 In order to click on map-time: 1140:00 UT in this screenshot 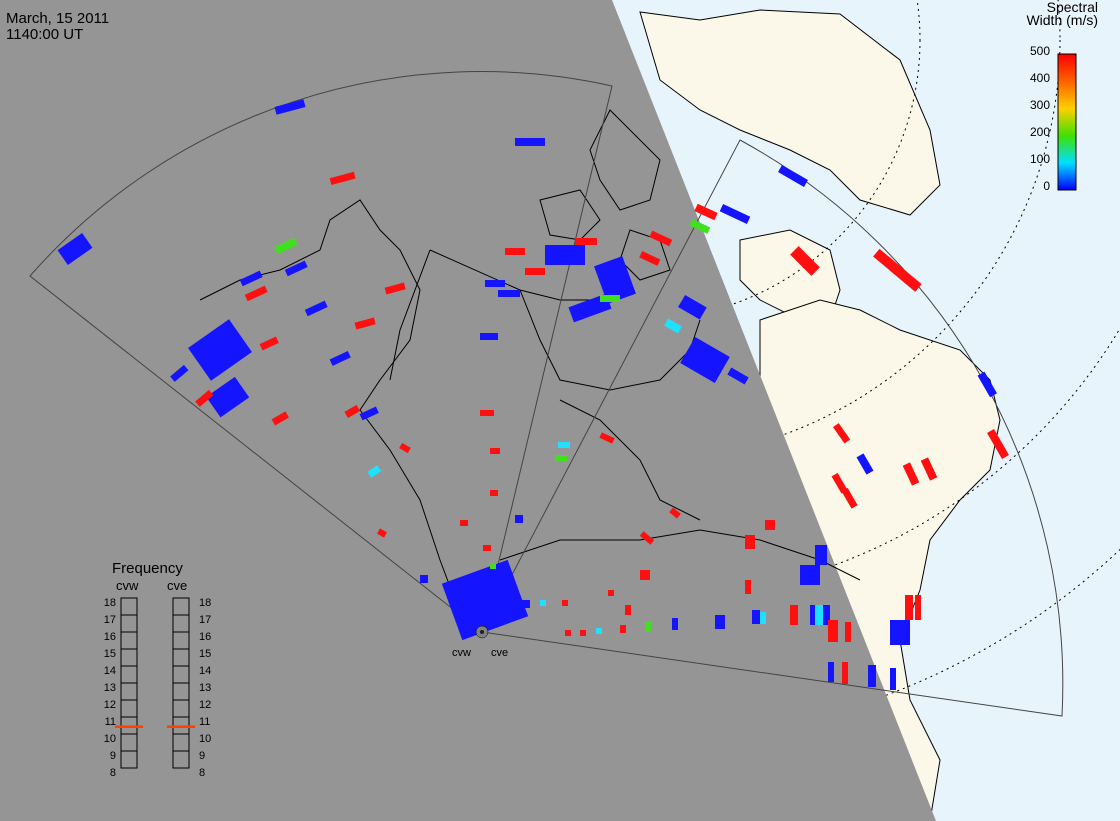, I will do `click(45, 34)`.